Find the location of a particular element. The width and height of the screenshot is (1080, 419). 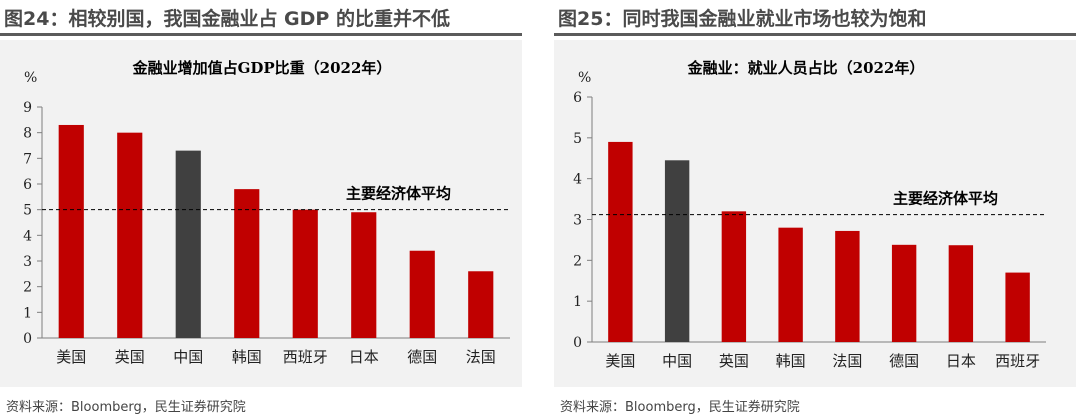

y-tick-label: 9 is located at coordinates (27, 108).